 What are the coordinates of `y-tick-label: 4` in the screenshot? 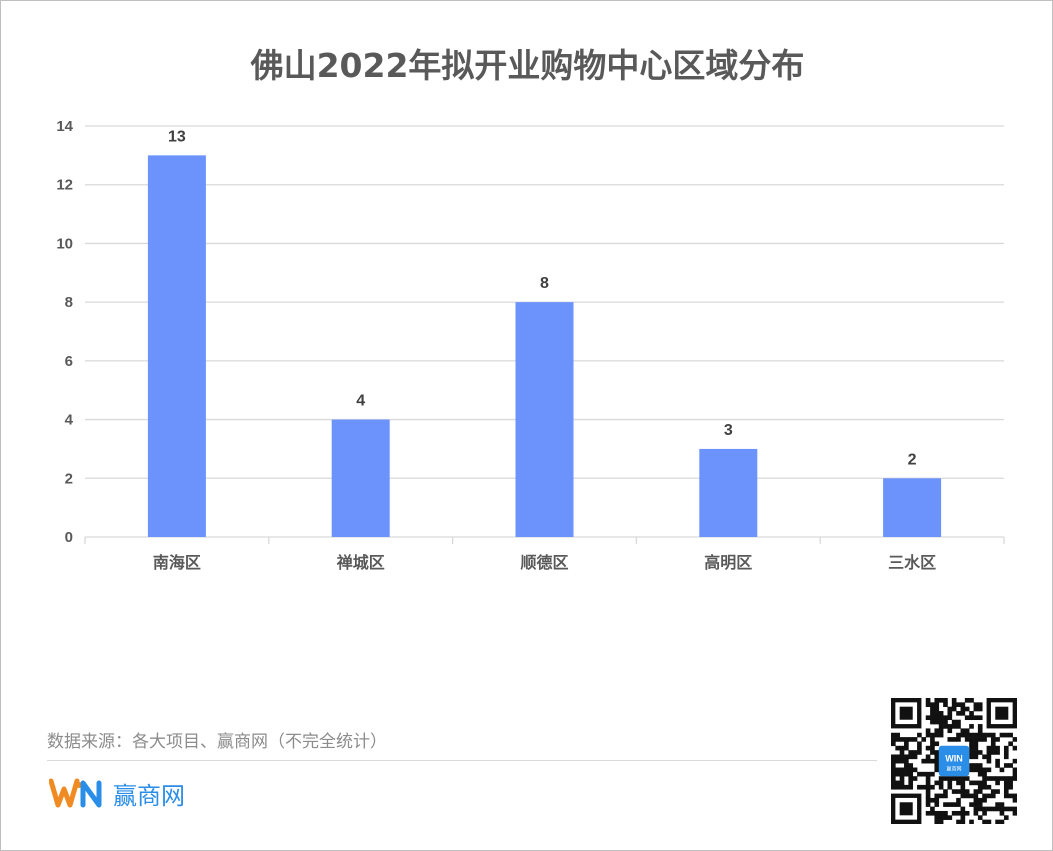 It's located at (69, 420).